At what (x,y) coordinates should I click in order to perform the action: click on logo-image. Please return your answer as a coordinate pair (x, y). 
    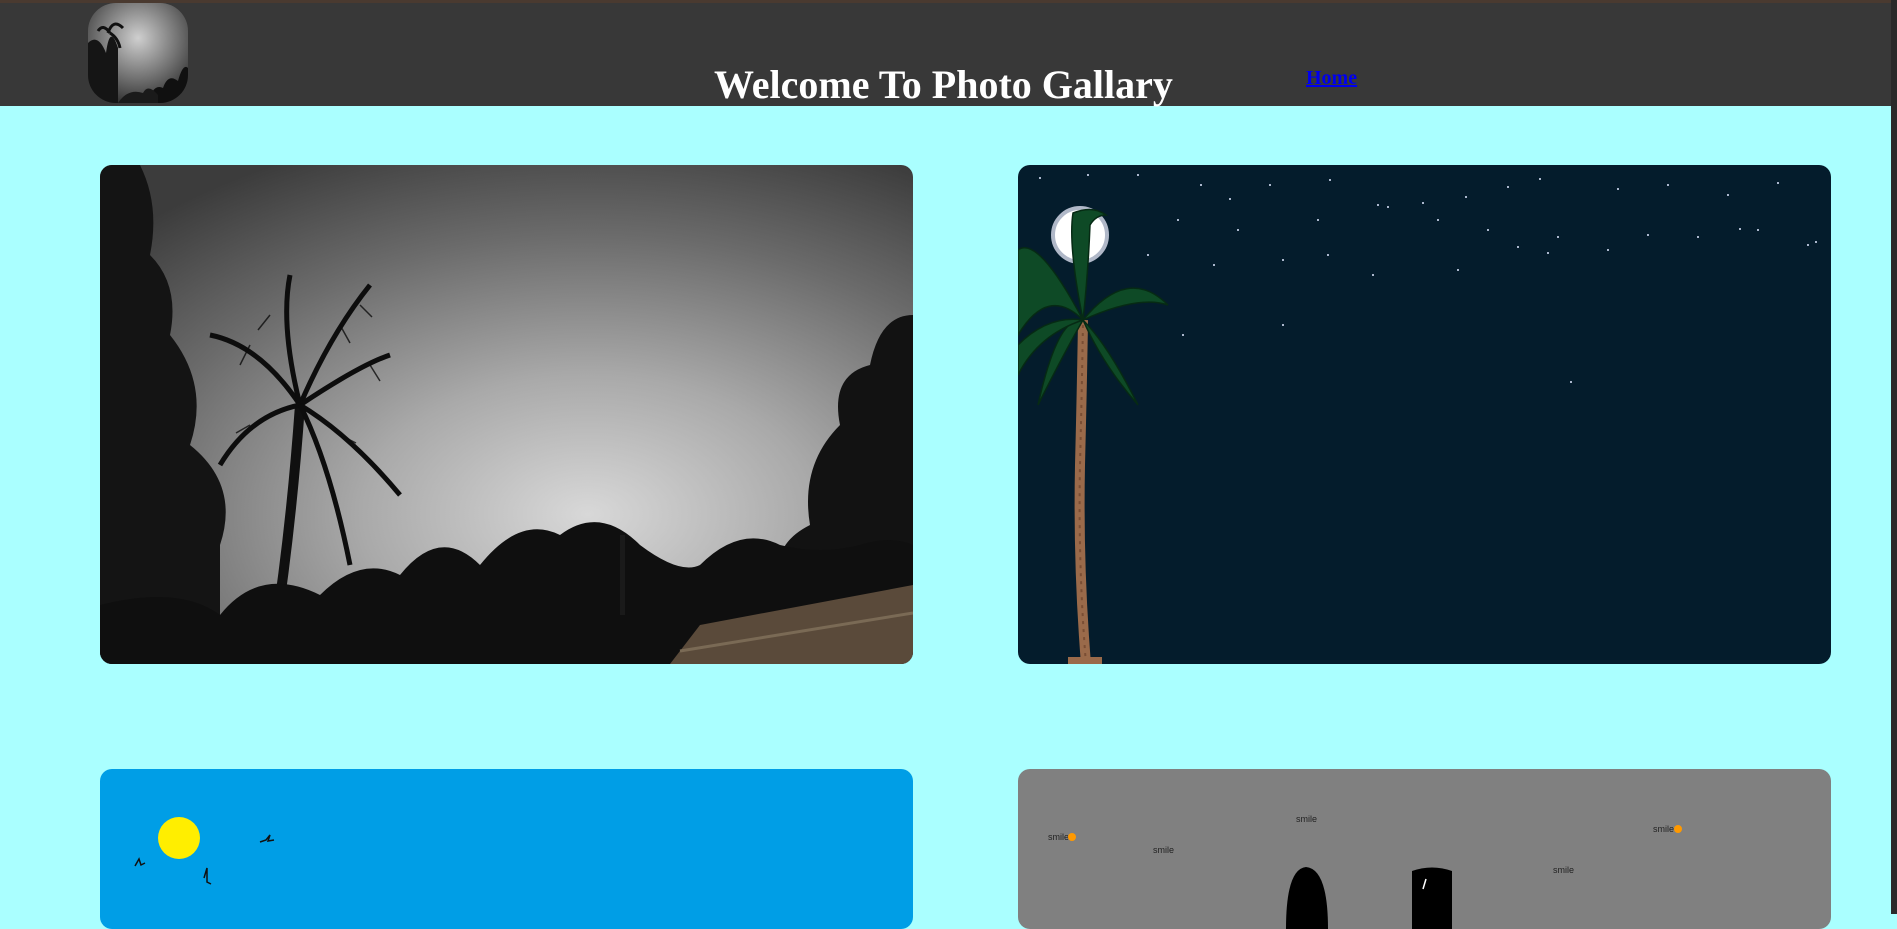
    Looking at the image, I should click on (138, 53).